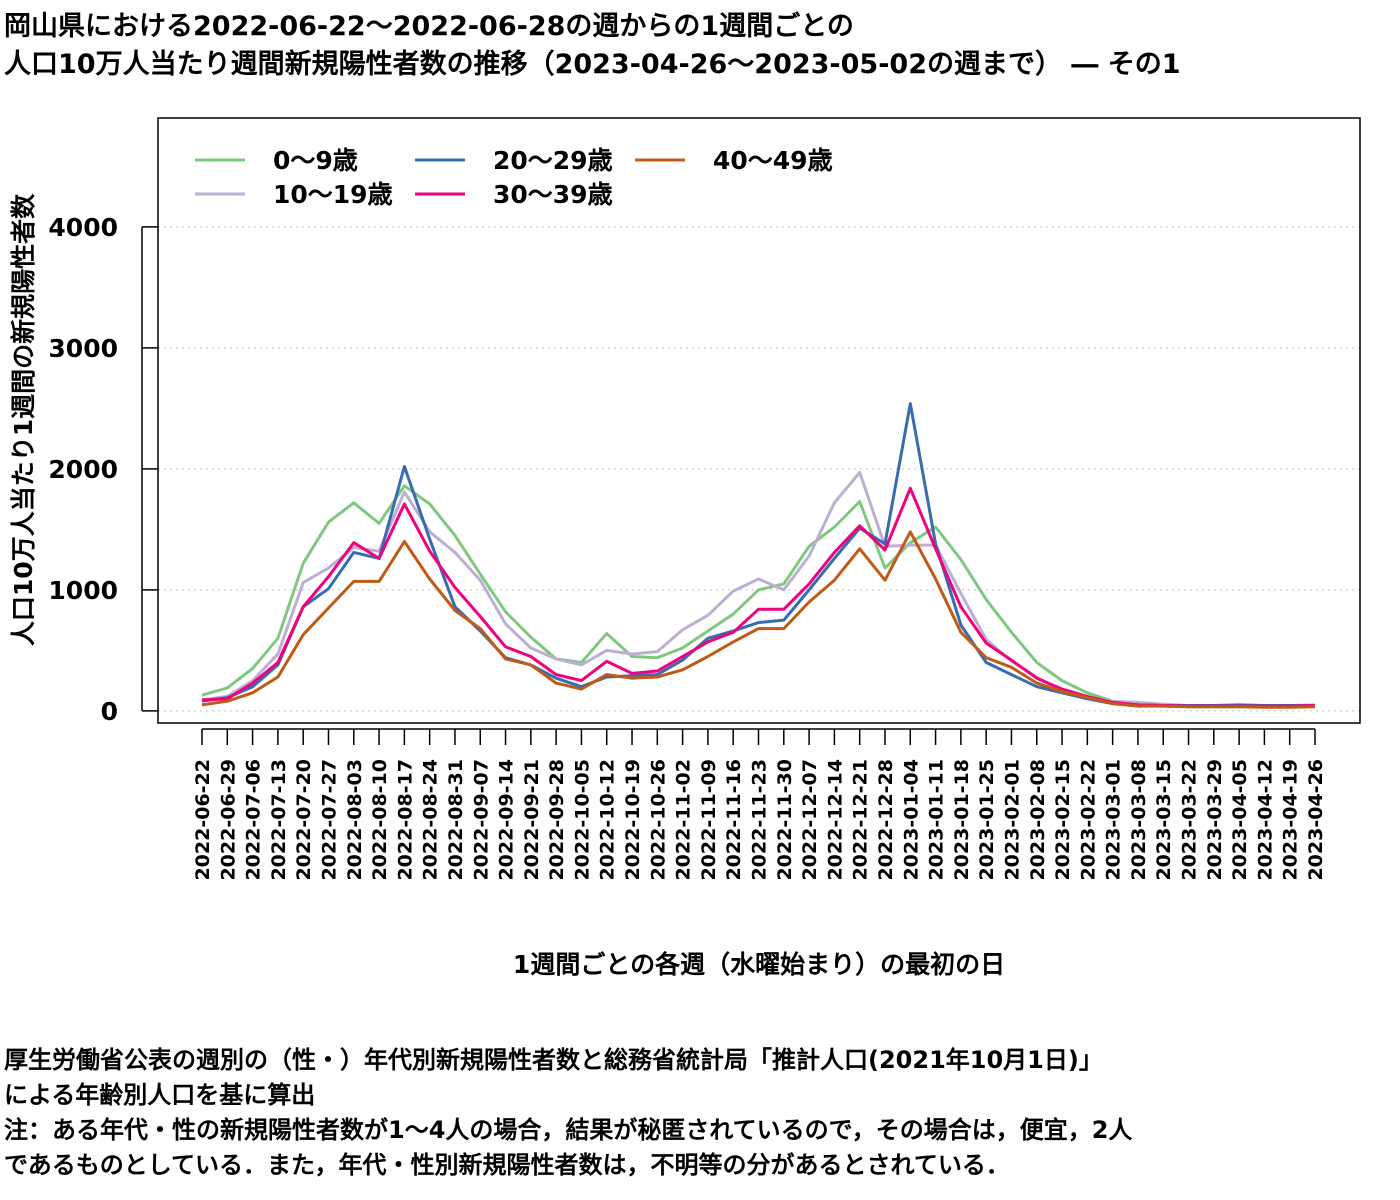 The height and width of the screenshot is (1200, 1400). I want to click on x-tick-label: 2023-04-05, so click(1240, 820).